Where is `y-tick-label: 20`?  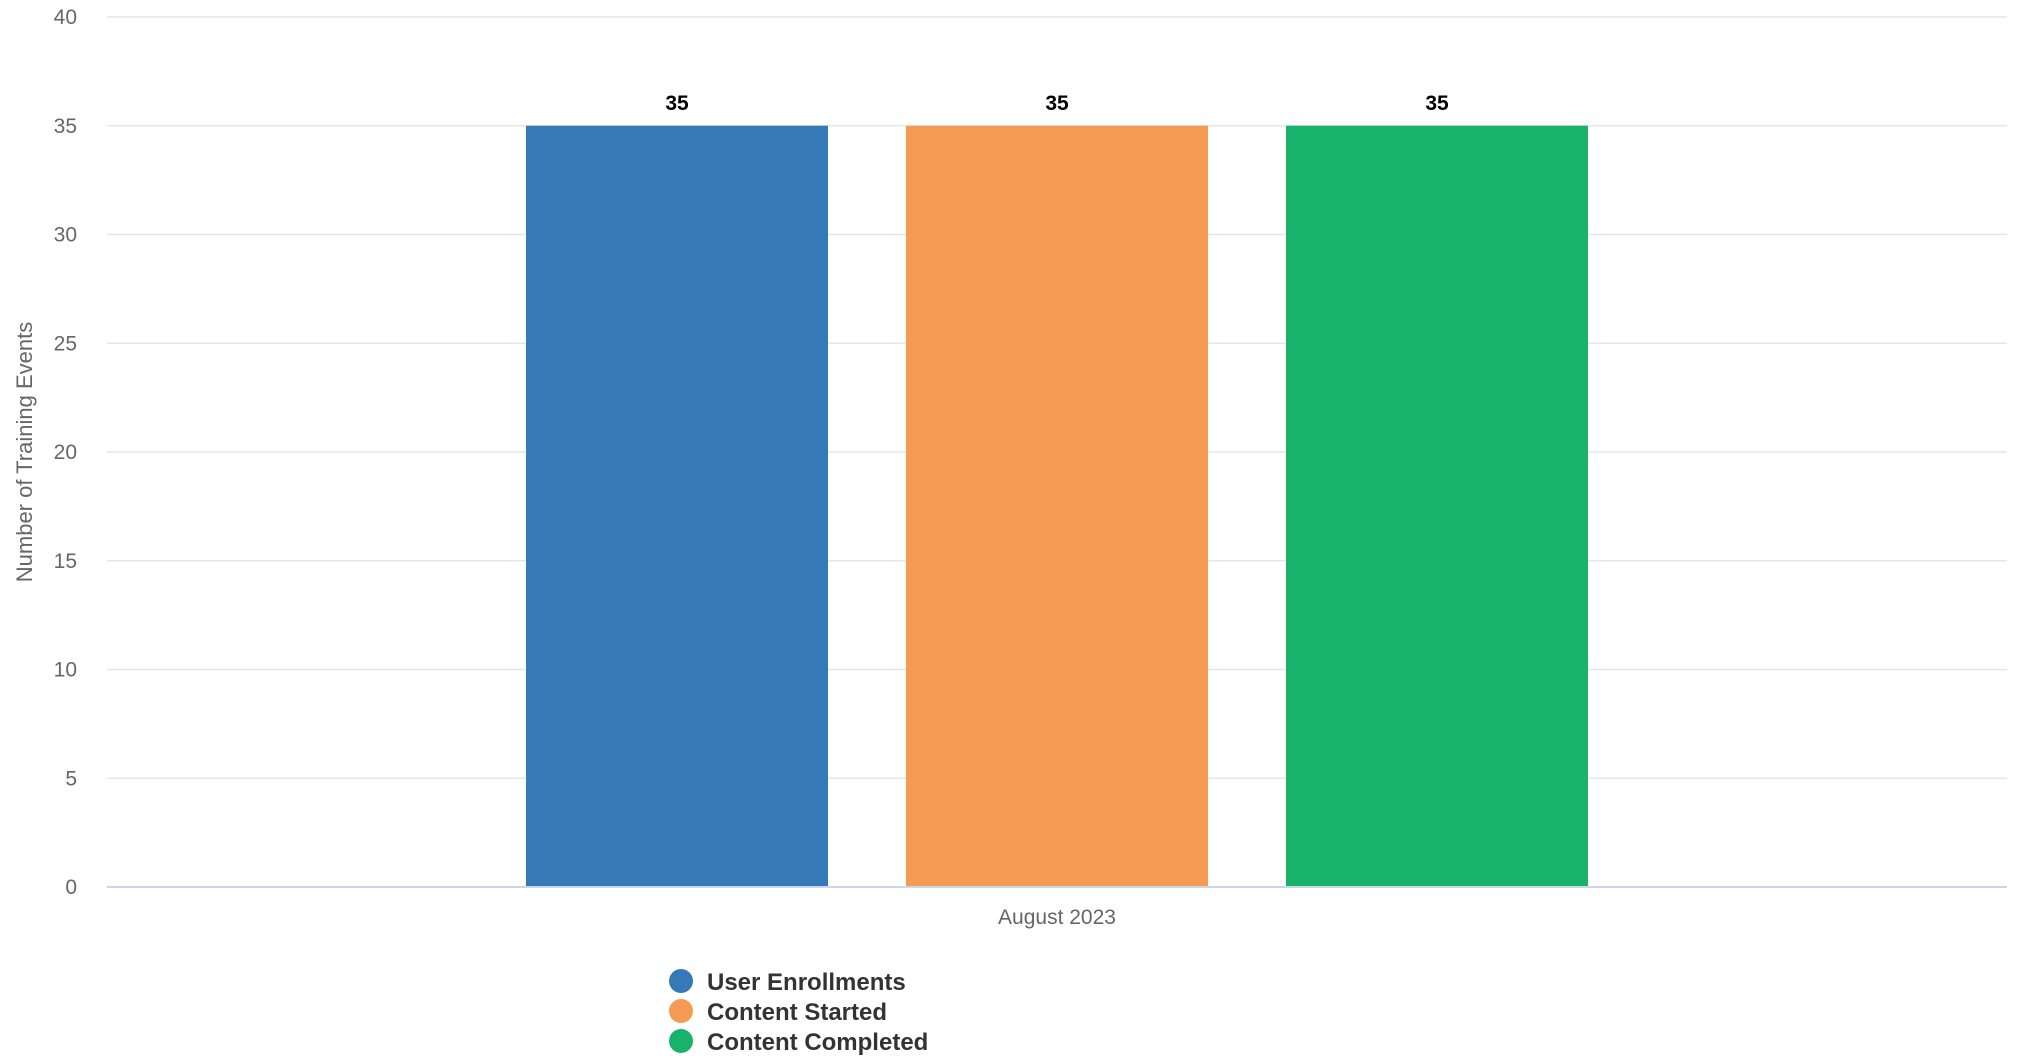 y-tick-label: 20 is located at coordinates (65, 452).